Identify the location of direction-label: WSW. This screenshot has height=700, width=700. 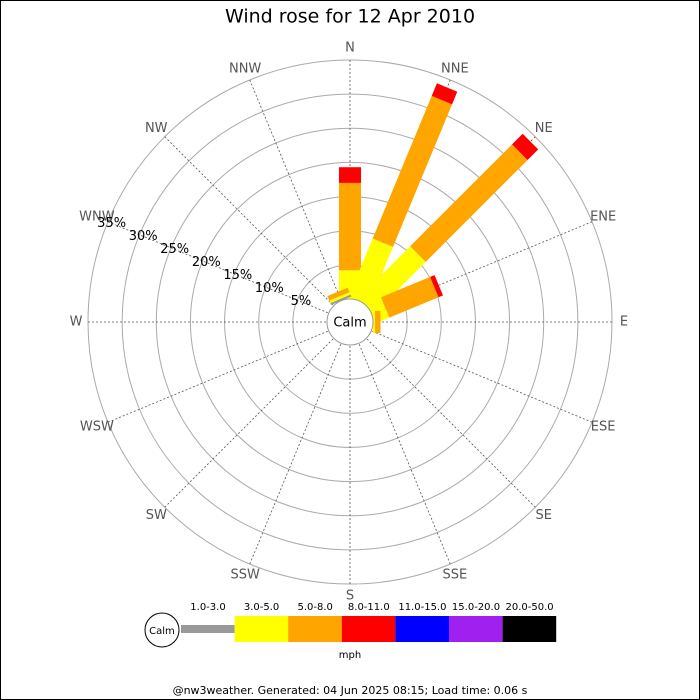
(97, 426).